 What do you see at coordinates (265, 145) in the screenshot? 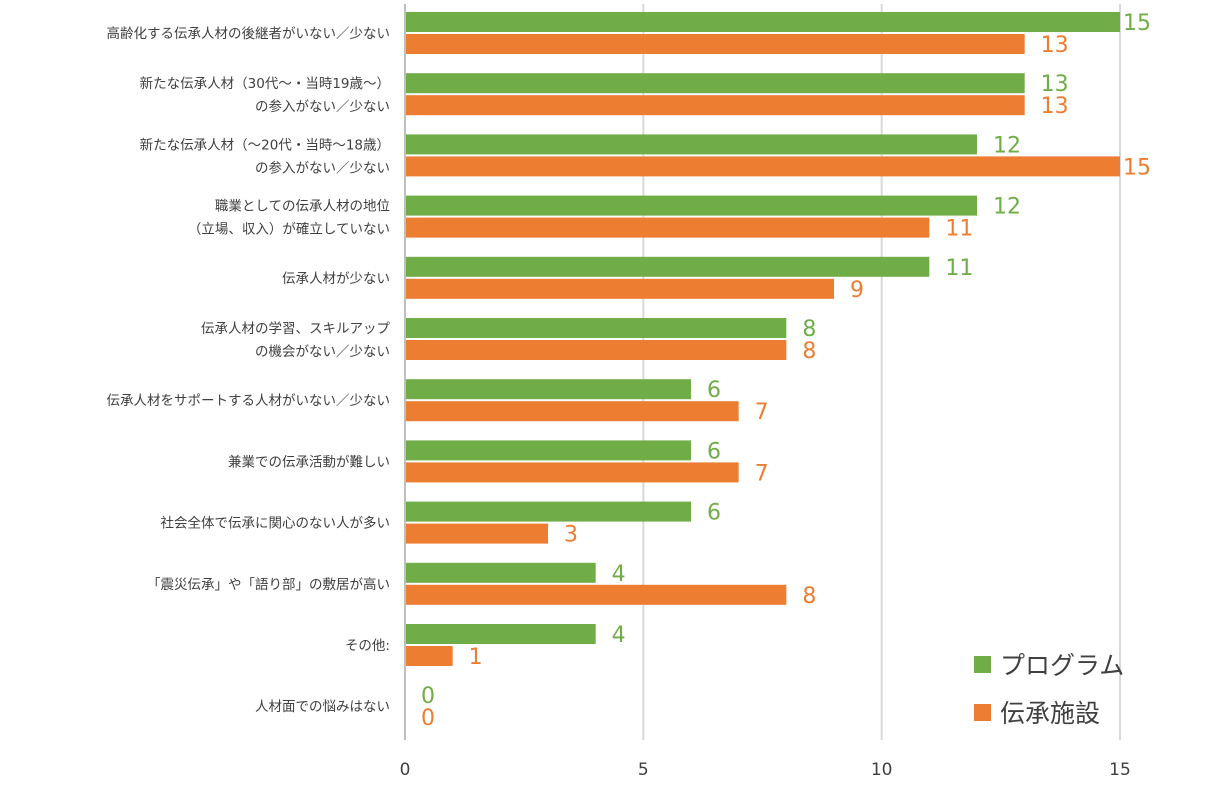
I see `category-label-line: 新たな伝承人材（～20代・当時～18歳）` at bounding box center [265, 145].